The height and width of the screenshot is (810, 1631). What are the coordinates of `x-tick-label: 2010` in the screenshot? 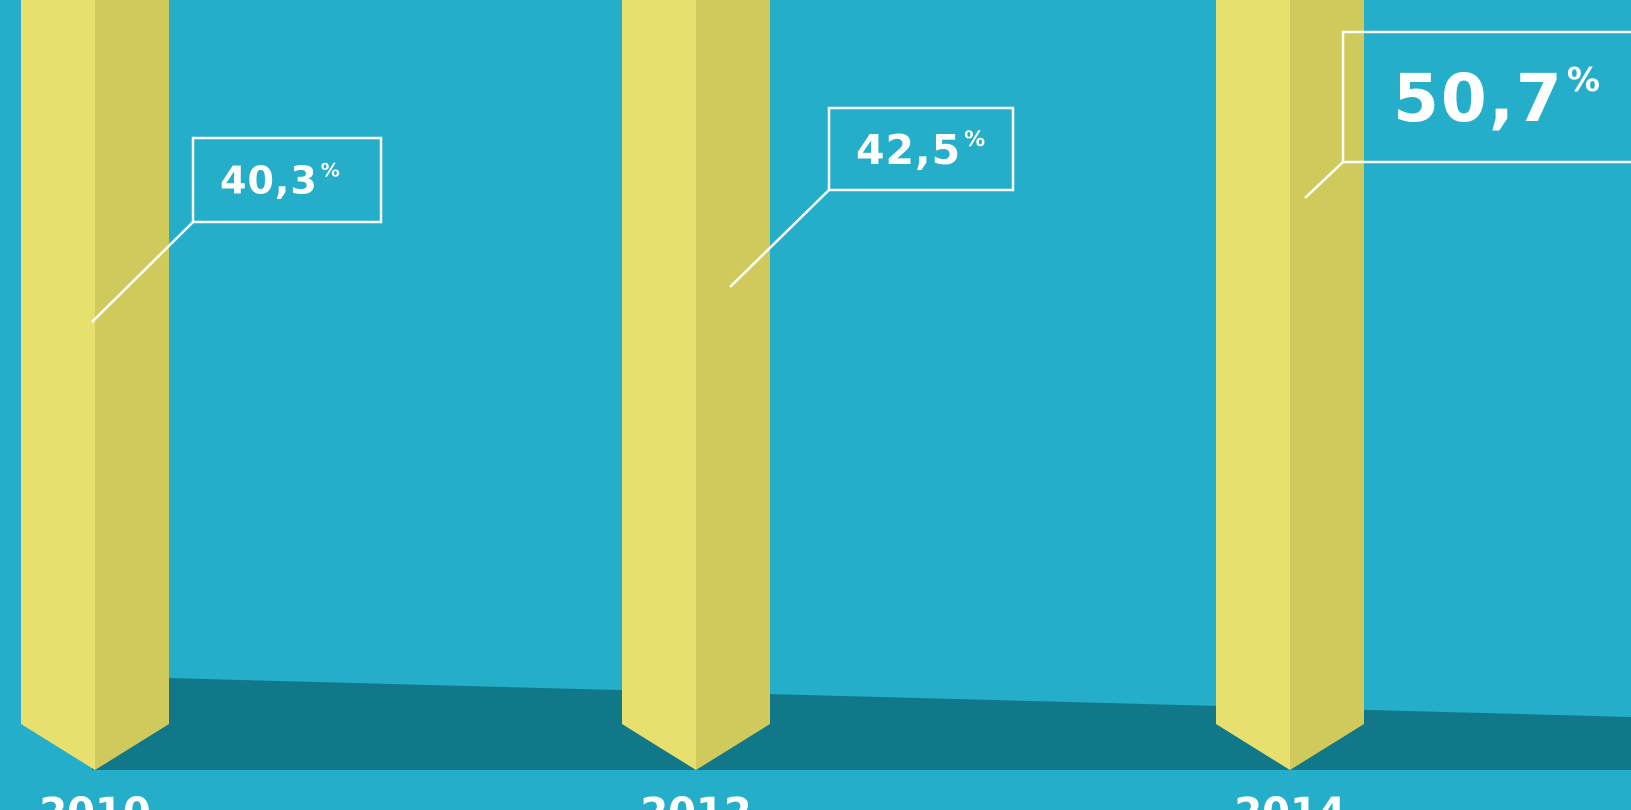 It's located at (94, 800).